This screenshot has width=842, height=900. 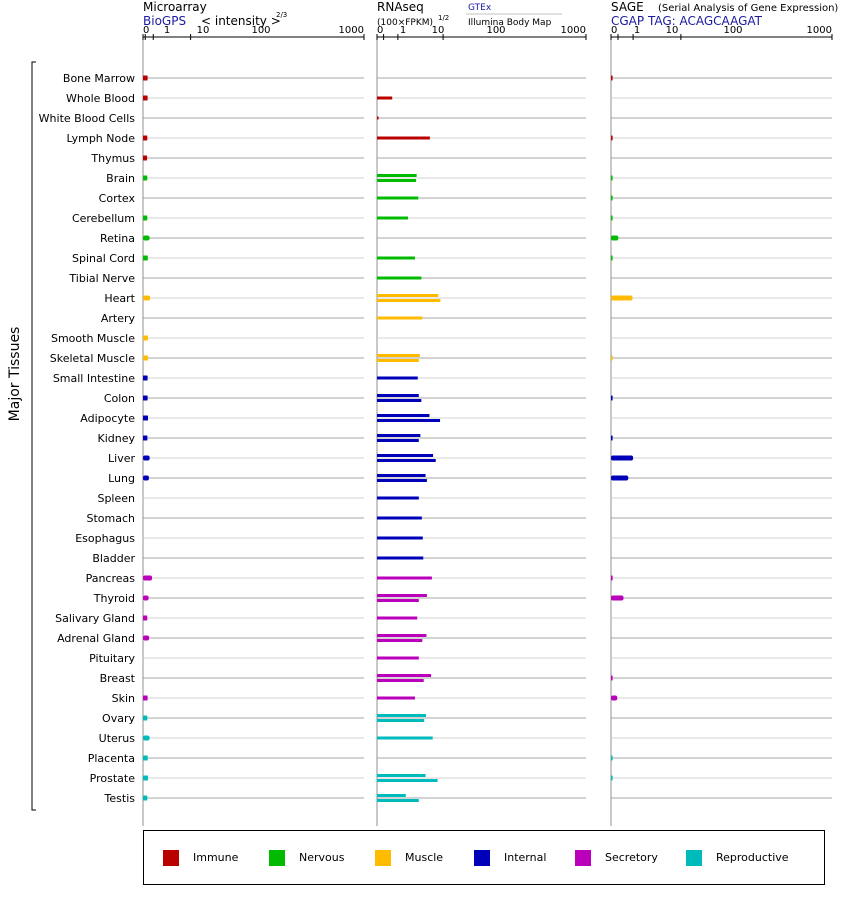 I want to click on bar-small-intestine, so click(x=145, y=378).